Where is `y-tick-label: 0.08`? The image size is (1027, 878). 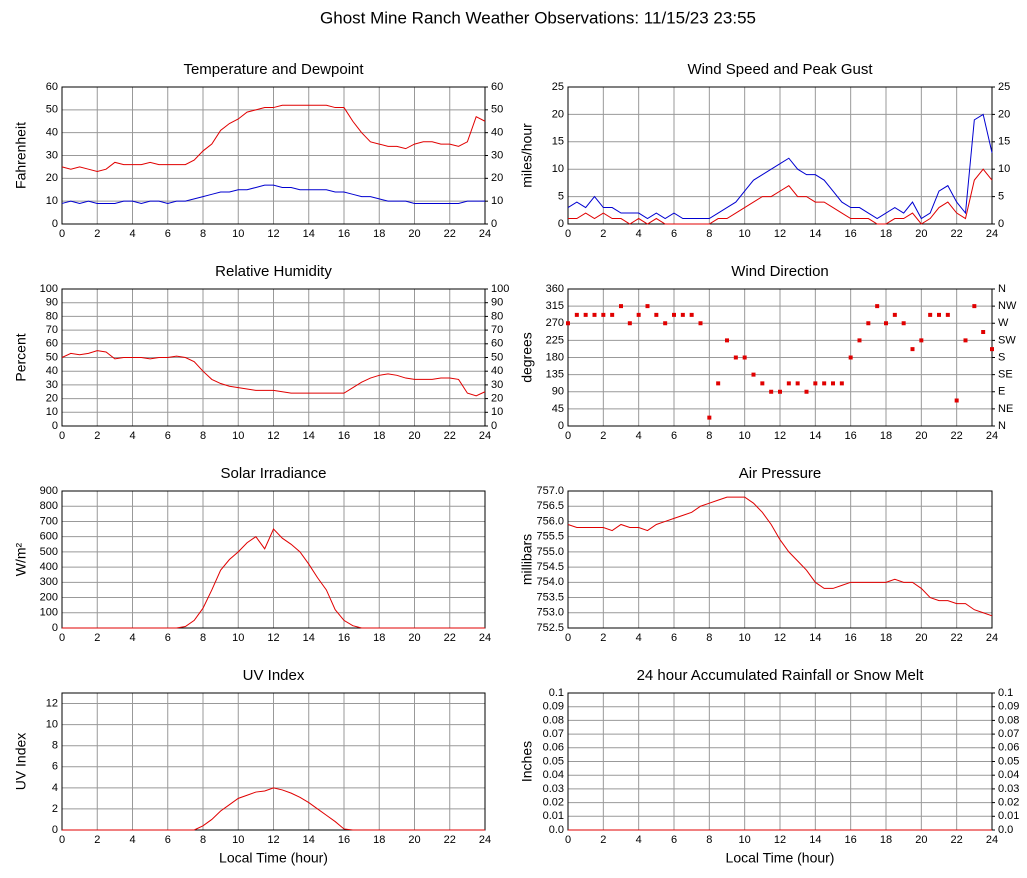 y-tick-label: 0.08 is located at coordinates (553, 720).